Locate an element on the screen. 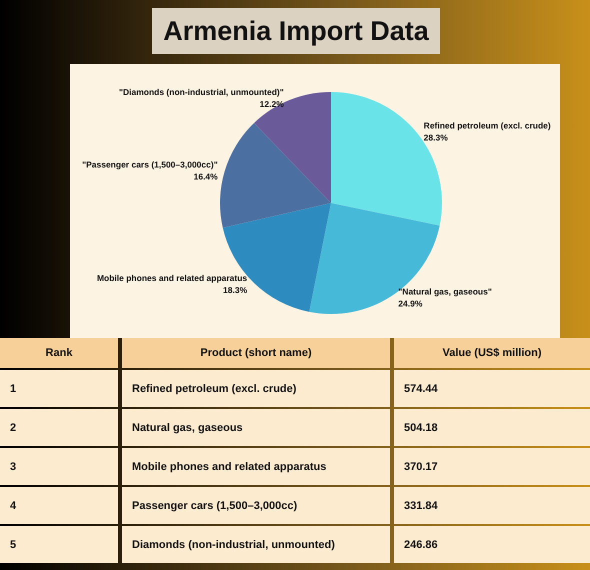 This screenshot has height=570, width=590. slice-label: Refined petroleum (excl. crude) is located at coordinates (487, 125).